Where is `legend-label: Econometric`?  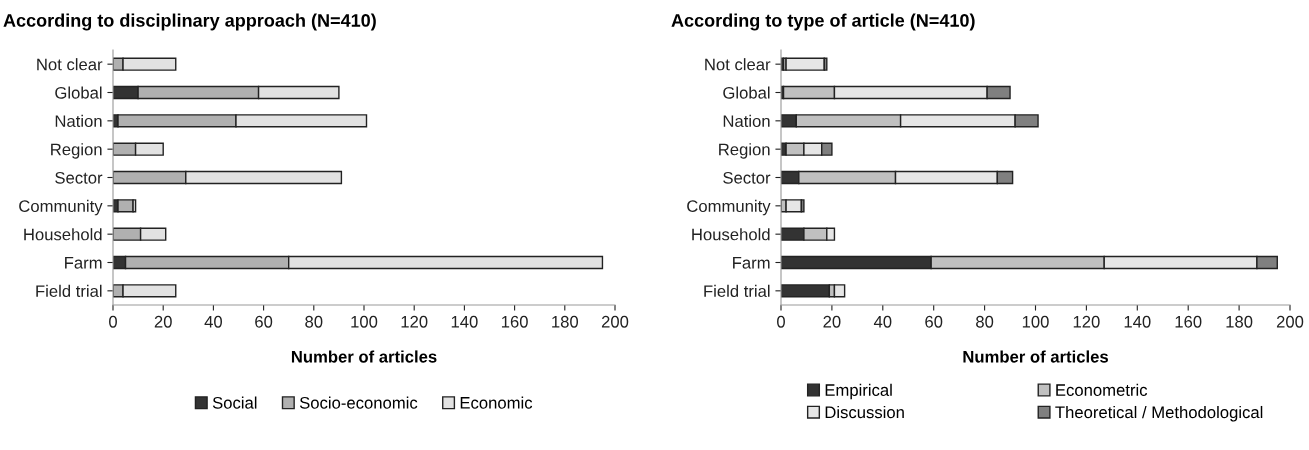
legend-label: Econometric is located at coordinates (1102, 389).